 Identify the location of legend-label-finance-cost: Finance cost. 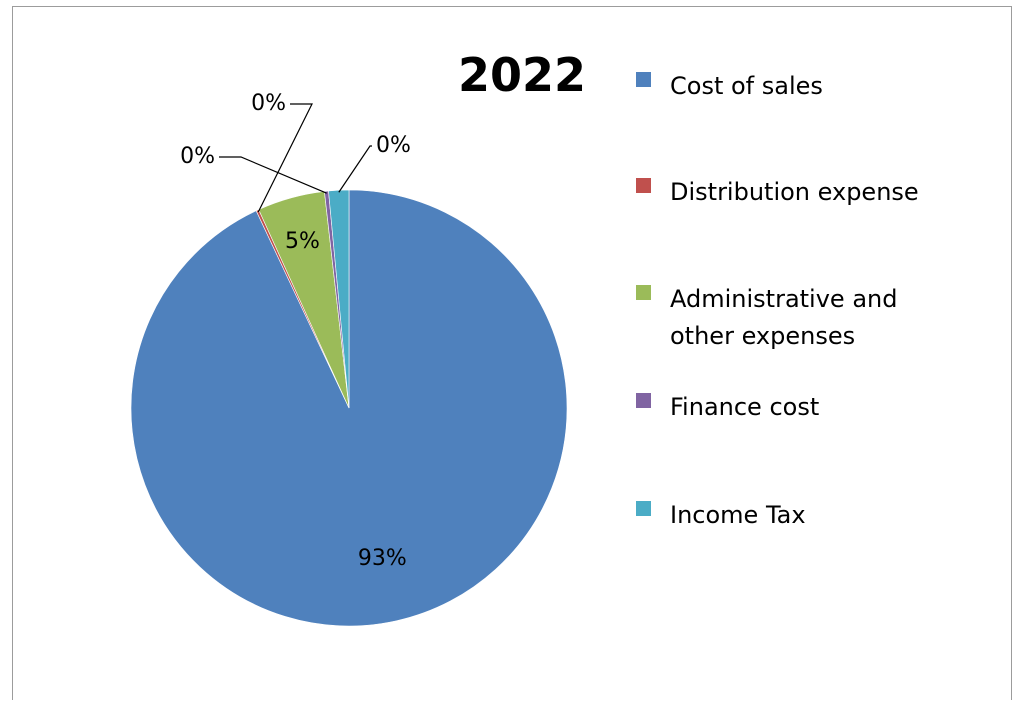
(744, 407).